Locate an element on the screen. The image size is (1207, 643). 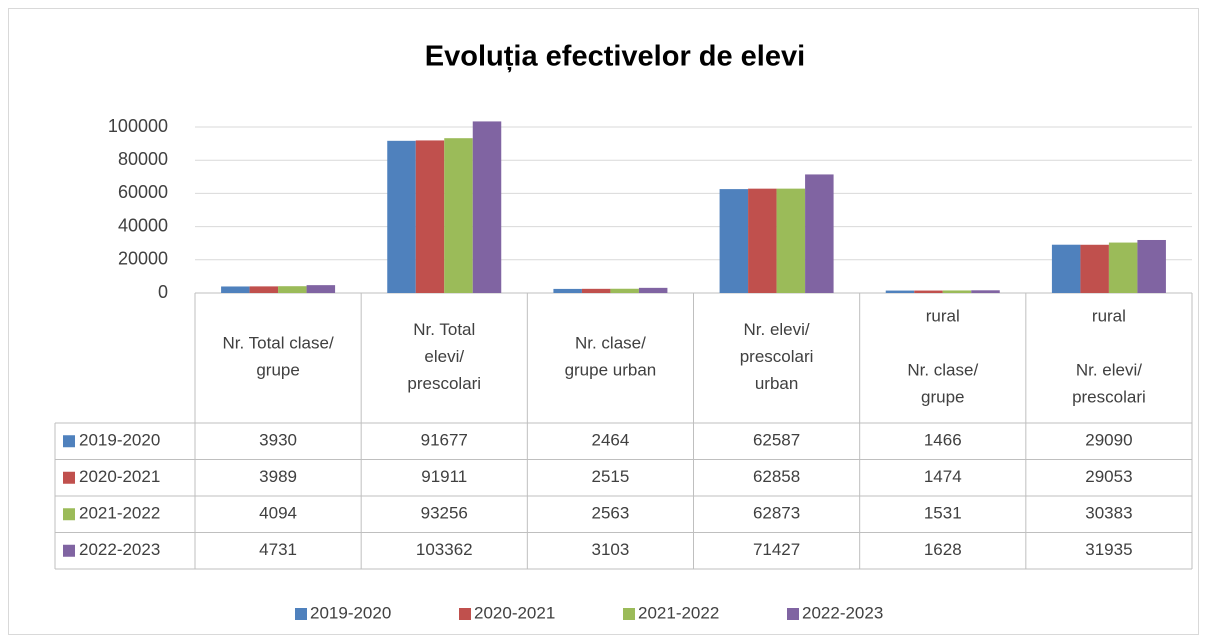
table-cell: 93256 is located at coordinates (444, 513).